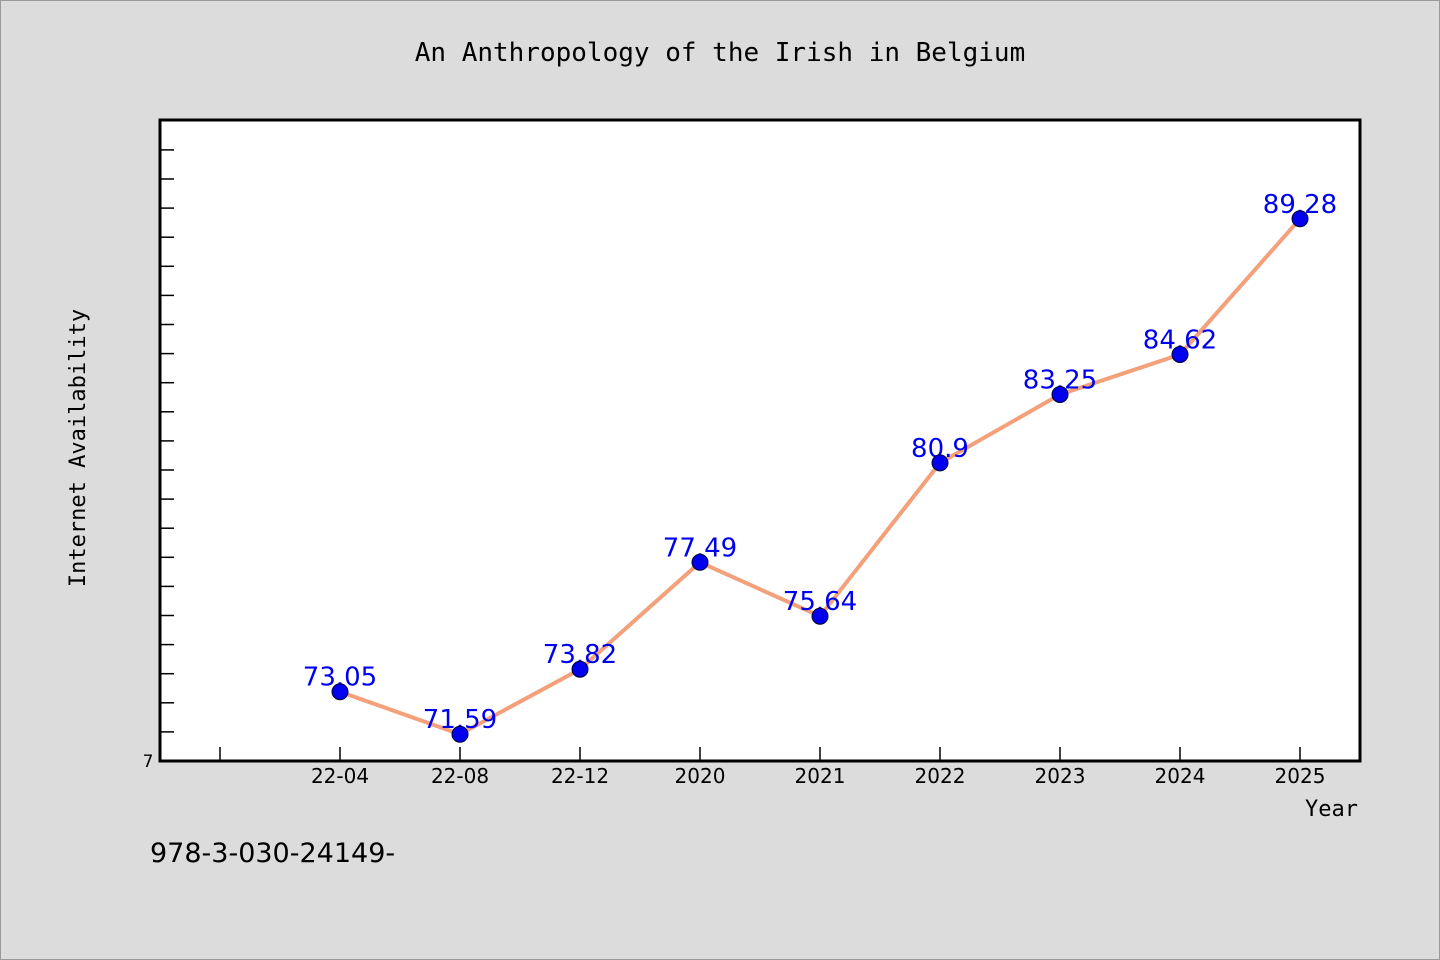  I want to click on footer-text: 978-3-030-24149-, so click(272, 853).